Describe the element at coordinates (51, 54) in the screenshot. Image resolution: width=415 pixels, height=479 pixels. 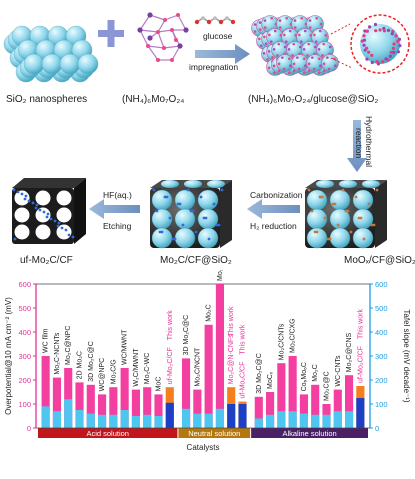
I see `sio2-nanospheres-image` at that location.